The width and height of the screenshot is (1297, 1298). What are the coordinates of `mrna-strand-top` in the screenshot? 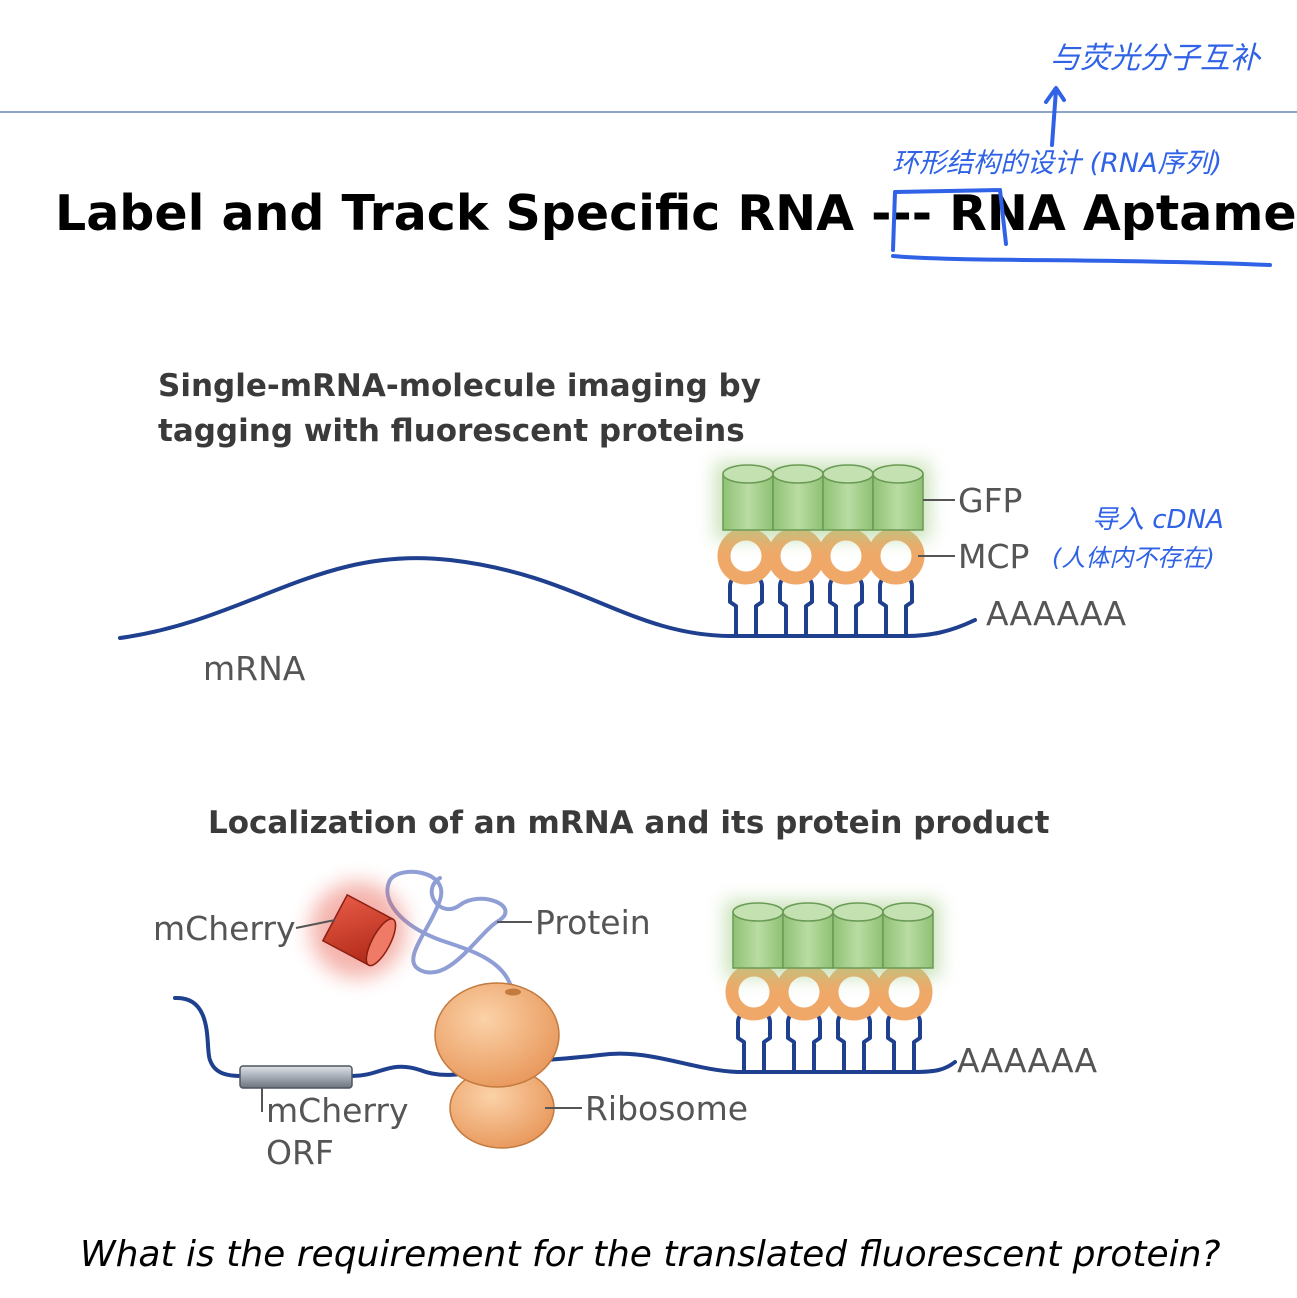 It's located at (547, 598).